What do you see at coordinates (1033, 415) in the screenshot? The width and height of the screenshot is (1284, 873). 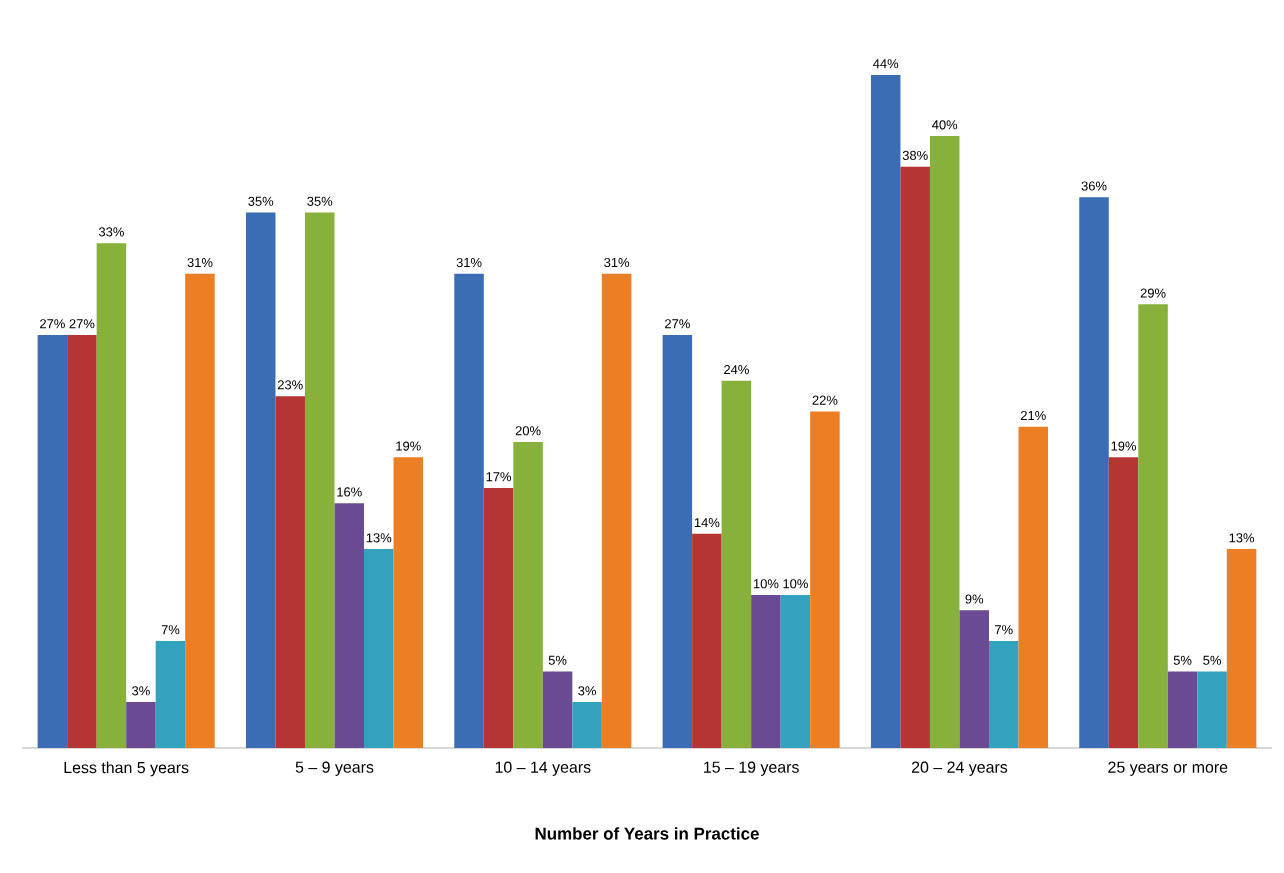 I see `data-label: 21%` at bounding box center [1033, 415].